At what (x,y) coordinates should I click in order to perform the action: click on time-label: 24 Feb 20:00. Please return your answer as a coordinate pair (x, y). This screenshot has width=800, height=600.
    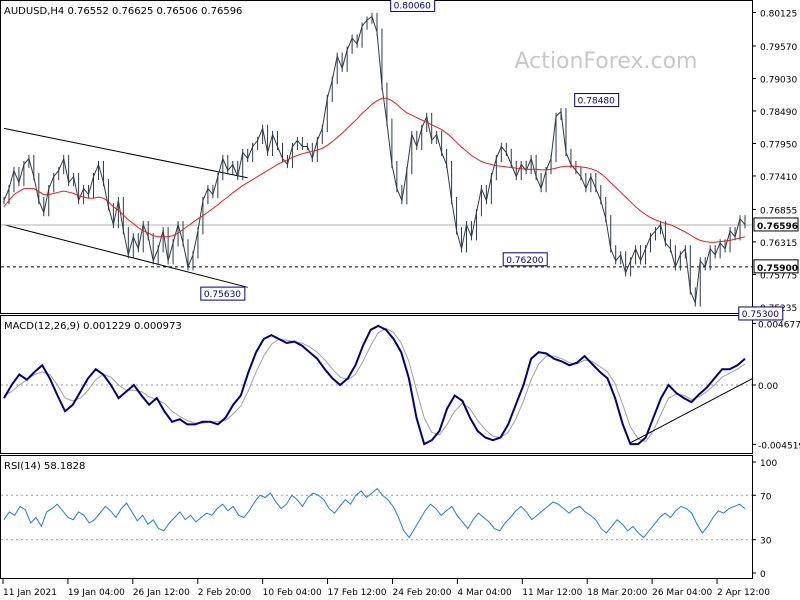
    Looking at the image, I should click on (421, 593).